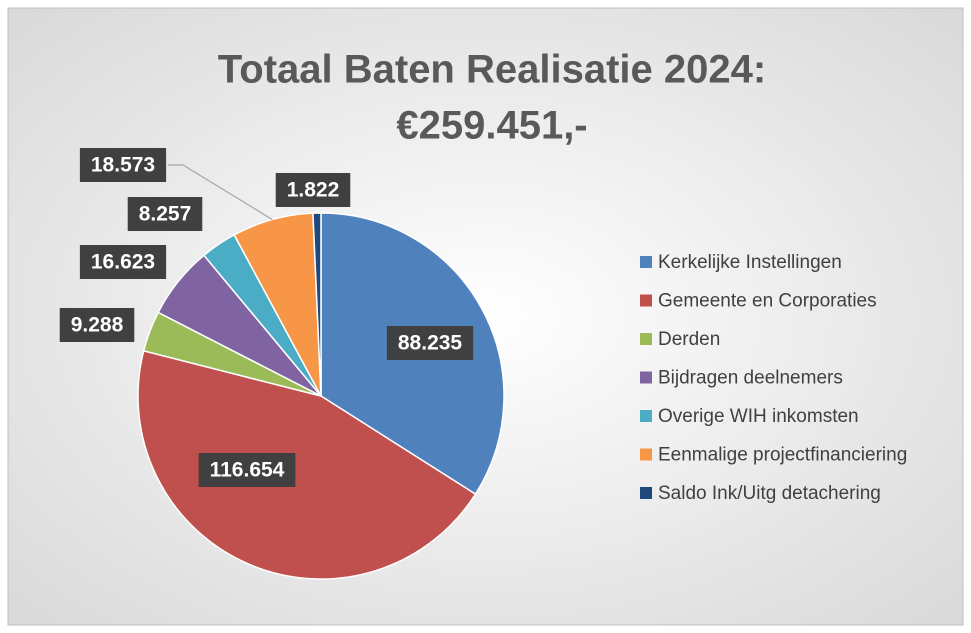 This screenshot has height=633, width=971. I want to click on legend-label: Kerkelijke Instellingen, so click(750, 262).